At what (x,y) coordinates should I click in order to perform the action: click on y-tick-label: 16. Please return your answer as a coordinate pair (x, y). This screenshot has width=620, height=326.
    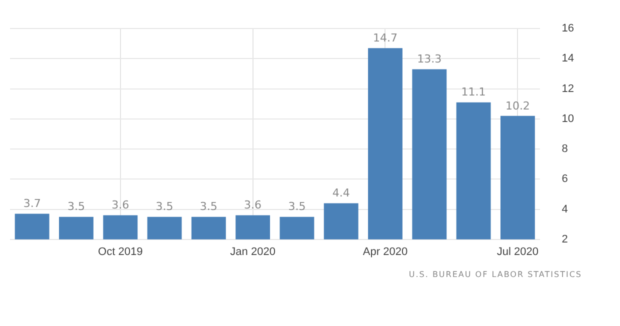
    Looking at the image, I should click on (568, 28).